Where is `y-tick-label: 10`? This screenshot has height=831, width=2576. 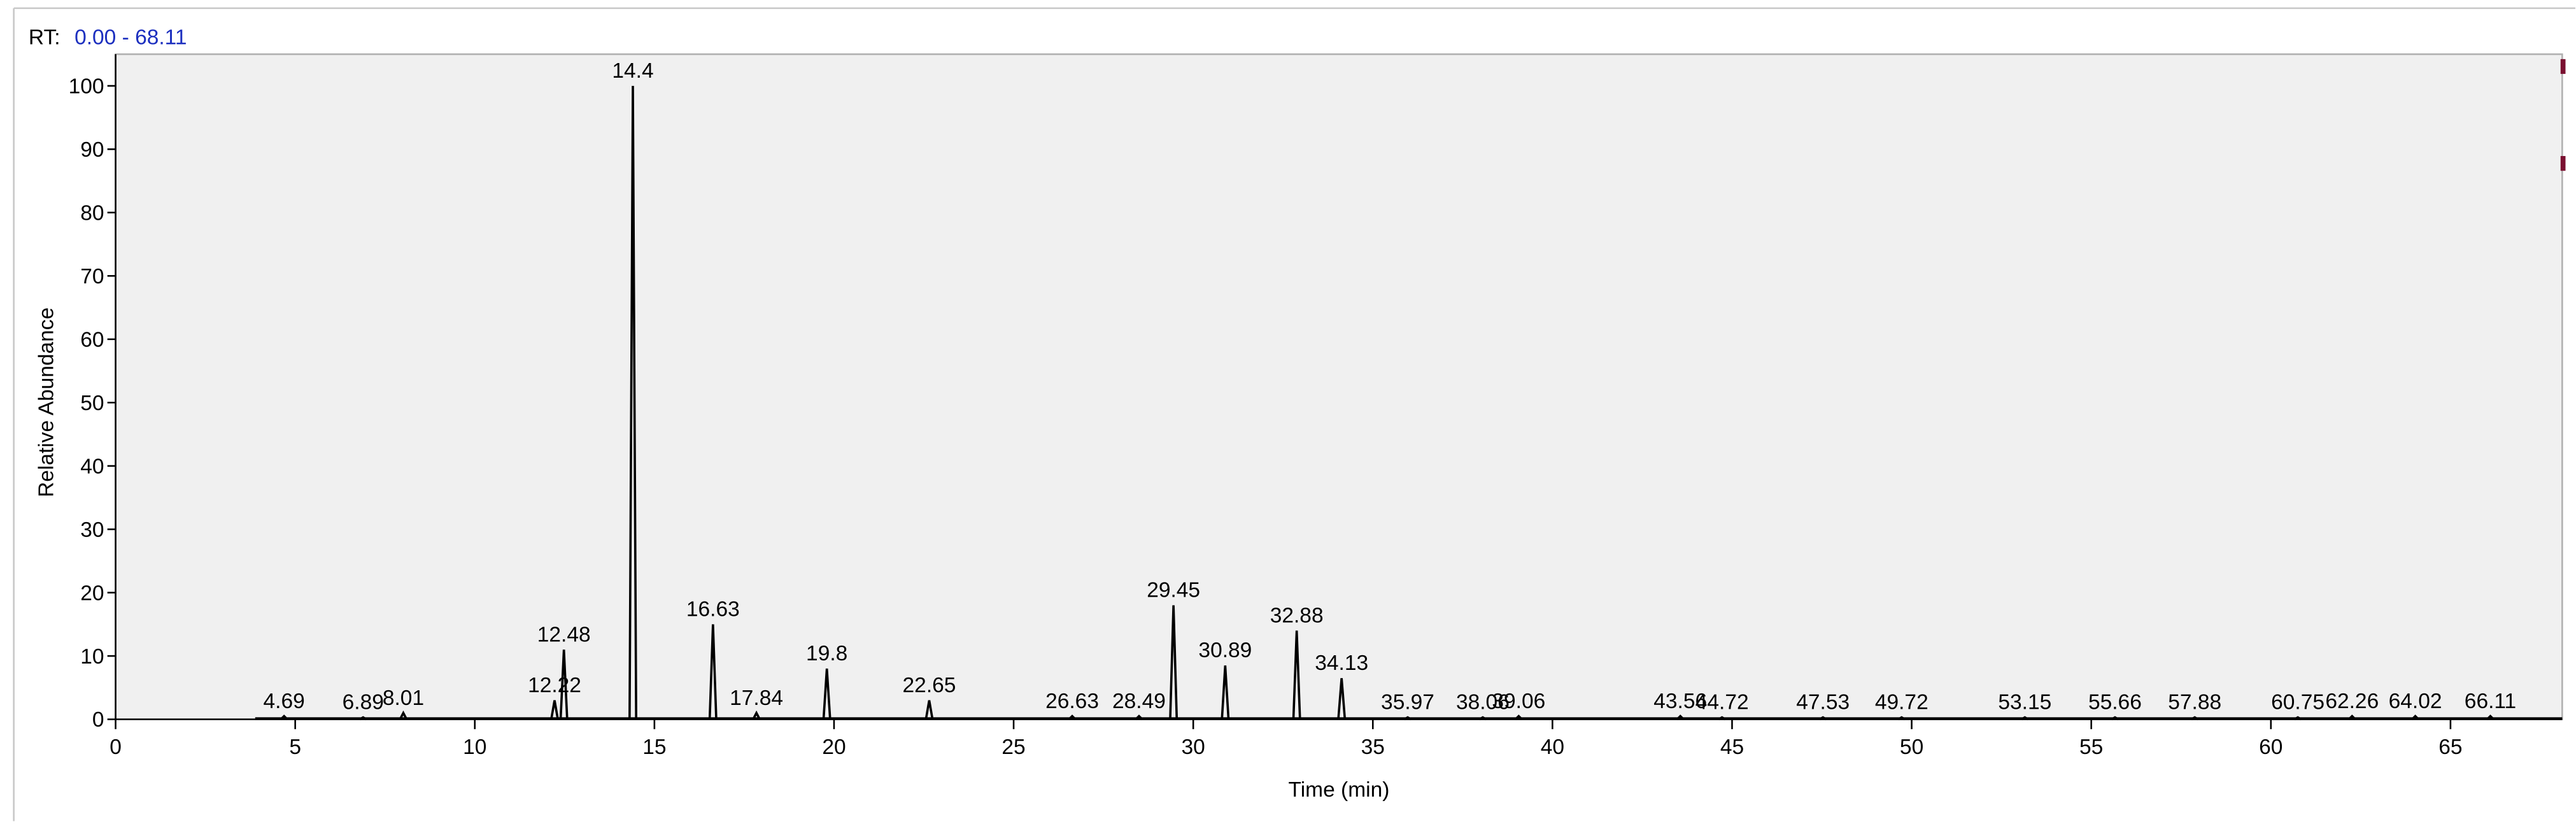 y-tick-label: 10 is located at coordinates (92, 657).